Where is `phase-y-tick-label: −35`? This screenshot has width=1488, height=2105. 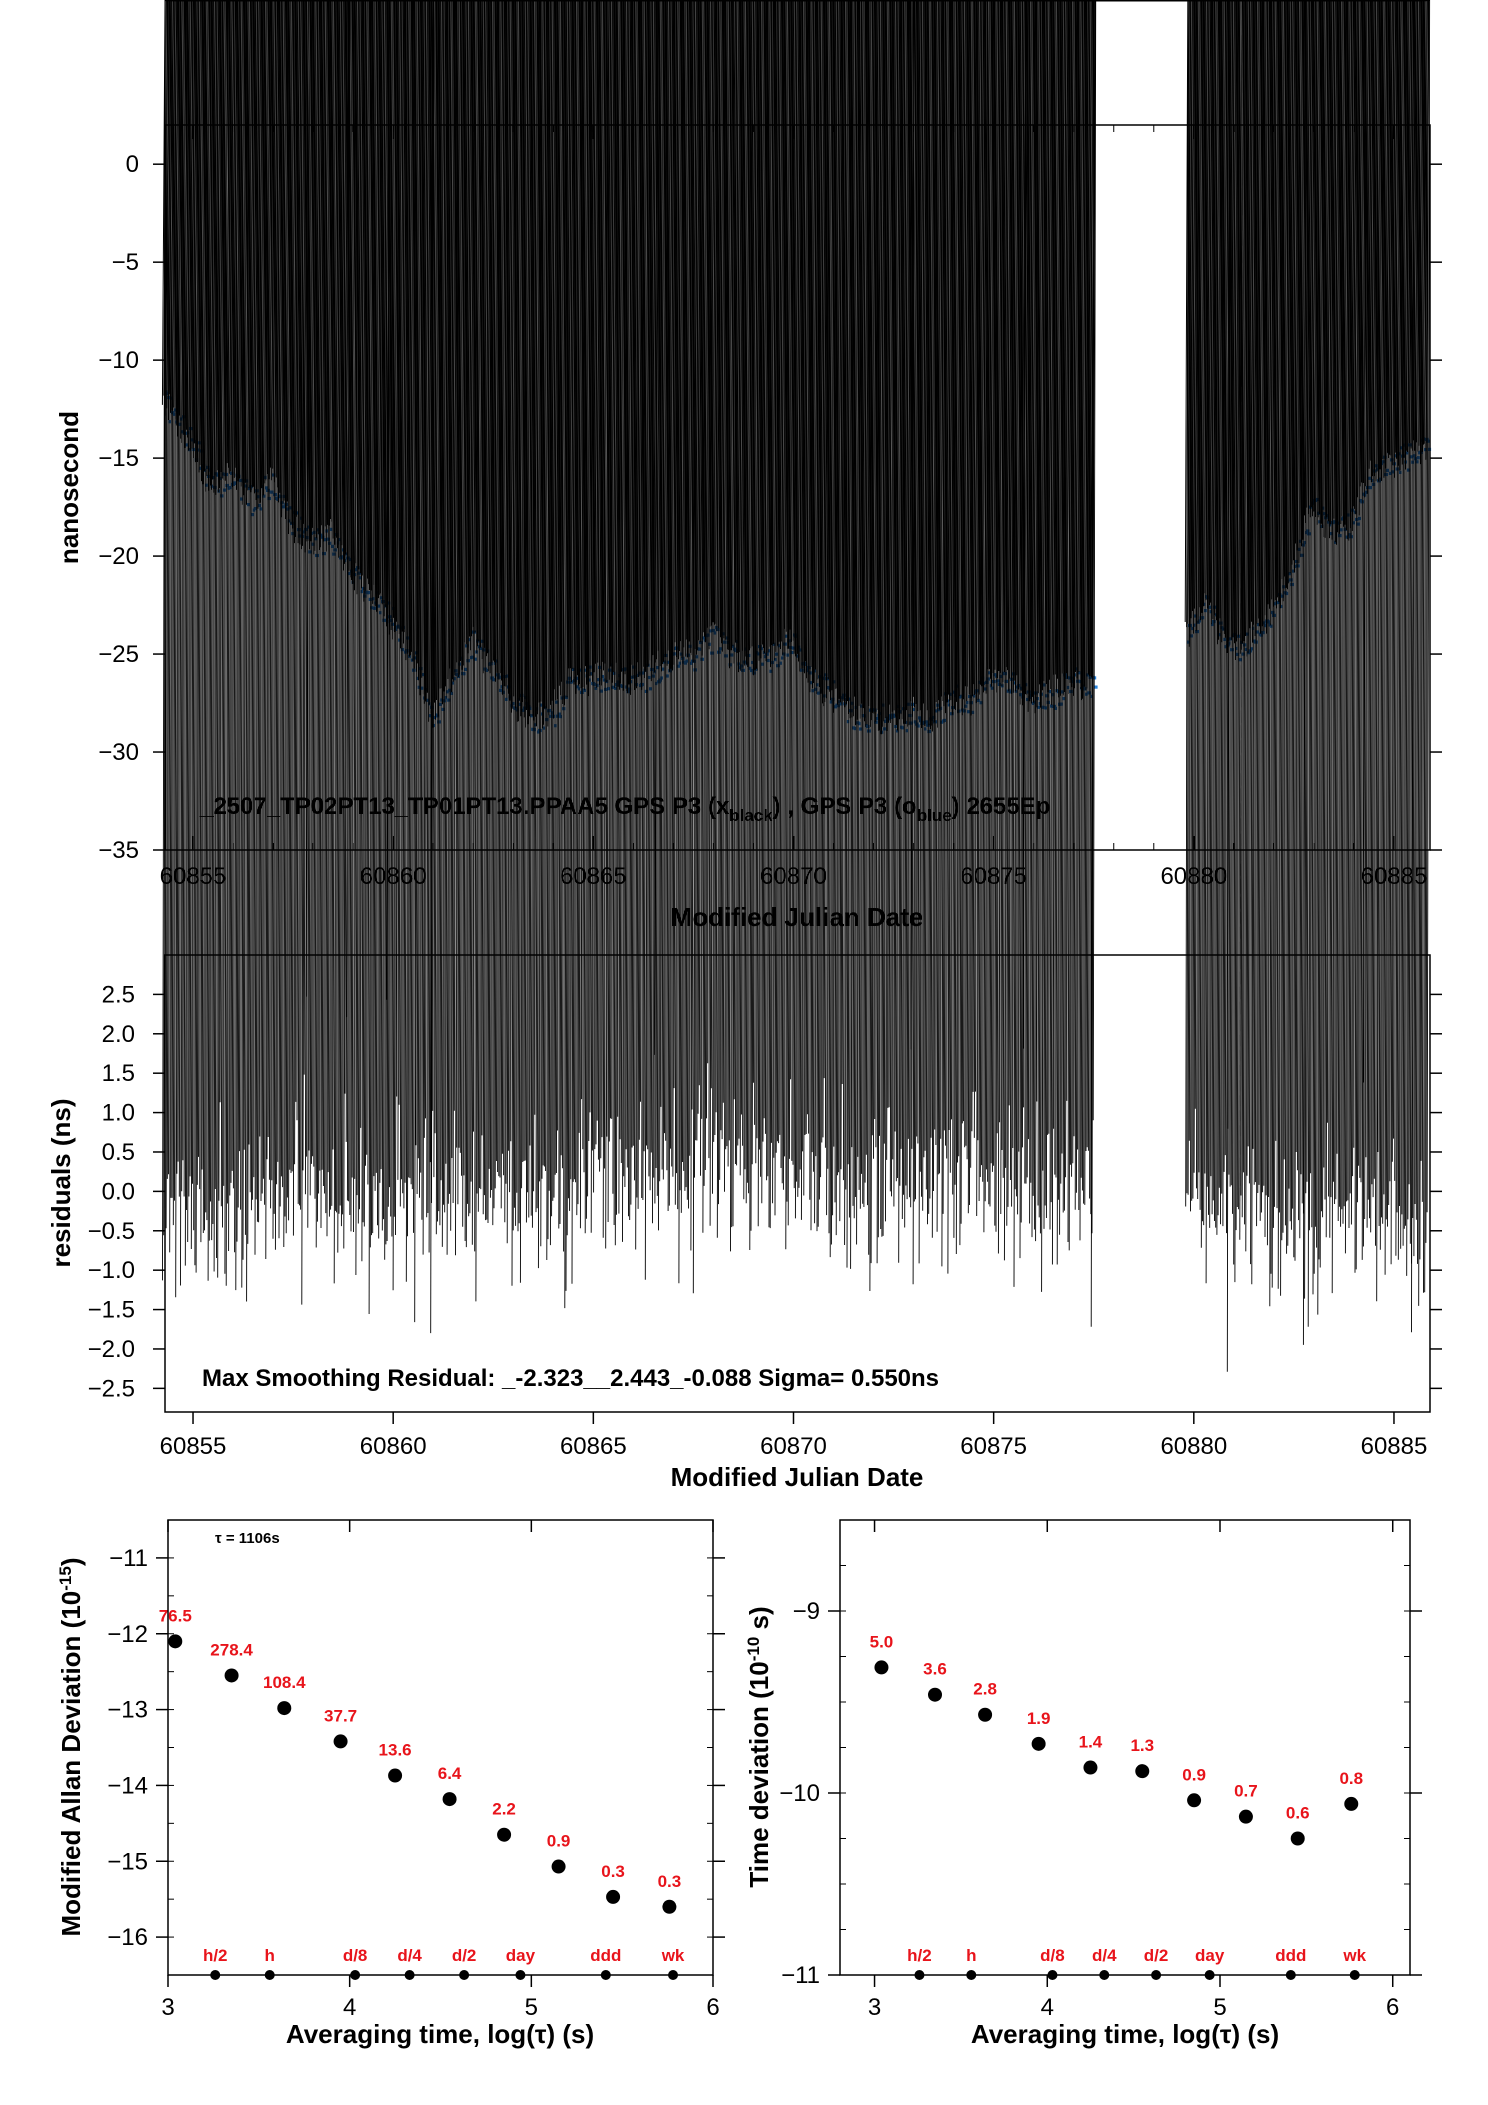
phase-y-tick-label: −35 is located at coordinates (118, 850).